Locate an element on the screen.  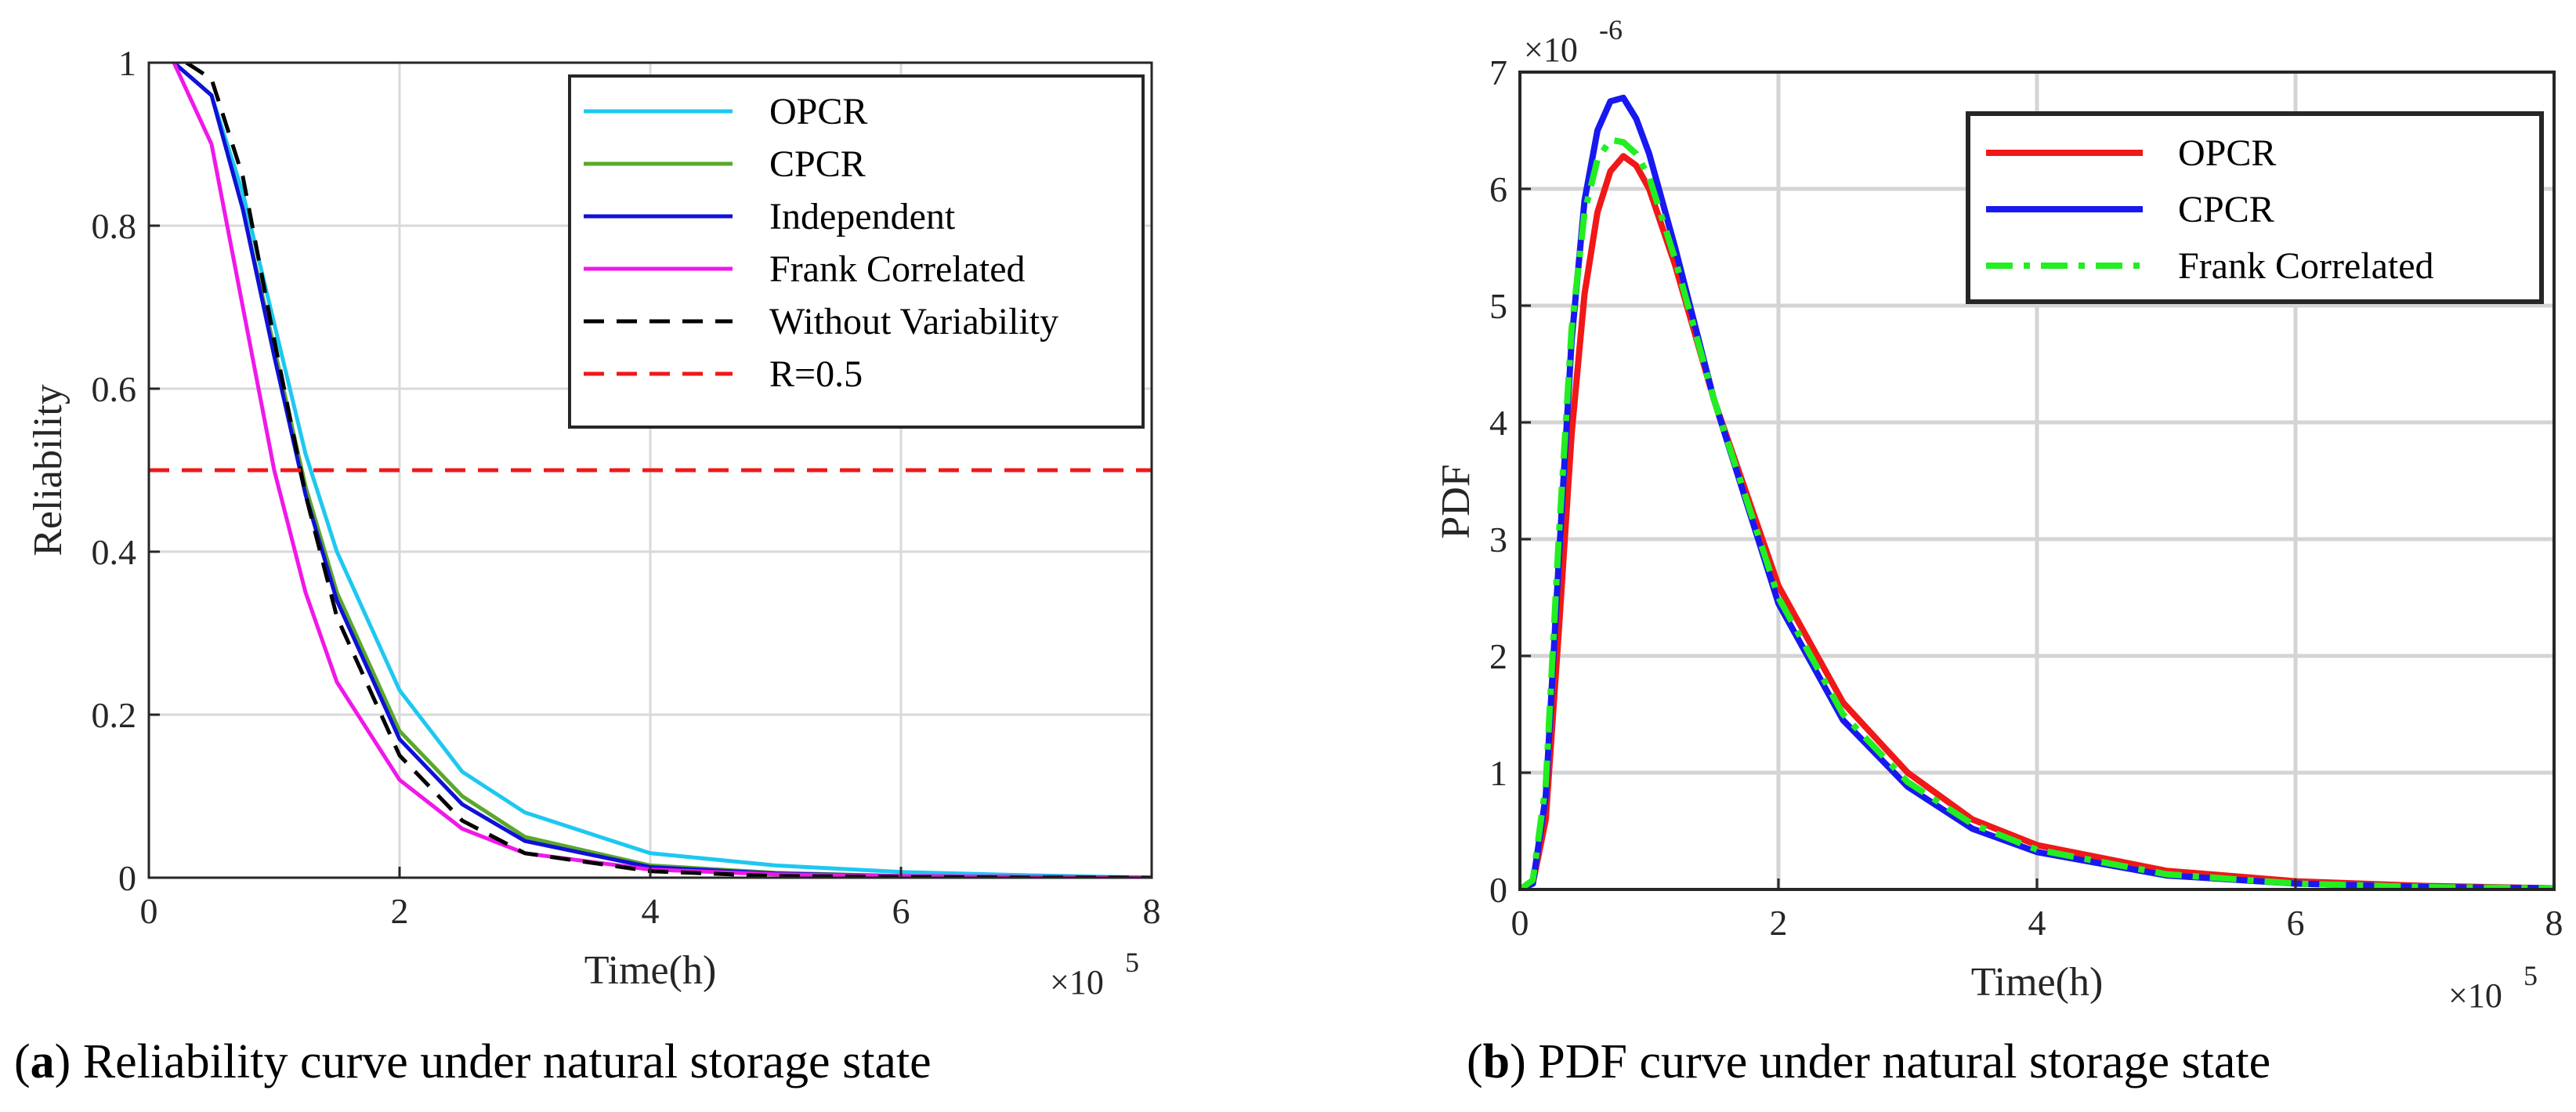
y-tick-label: 6 is located at coordinates (1498, 189).